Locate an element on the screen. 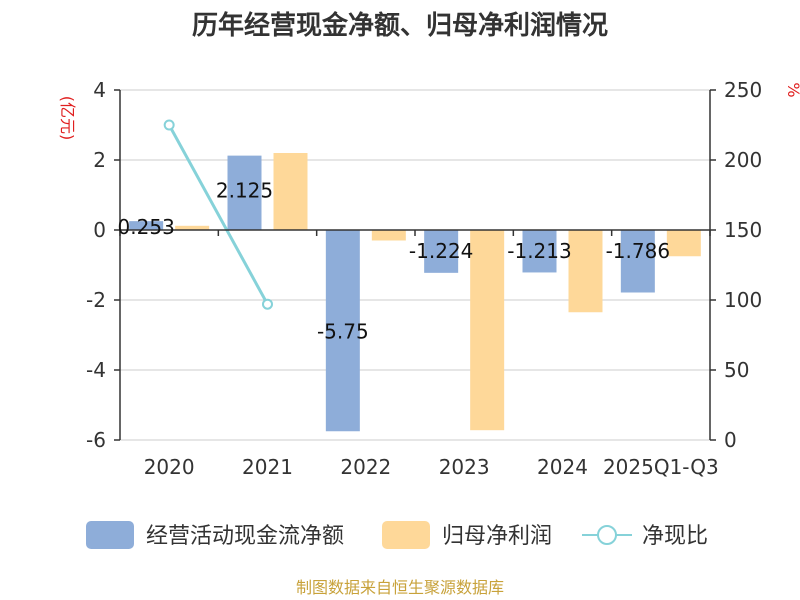  legend-swatch-cashflow is located at coordinates (110, 535).